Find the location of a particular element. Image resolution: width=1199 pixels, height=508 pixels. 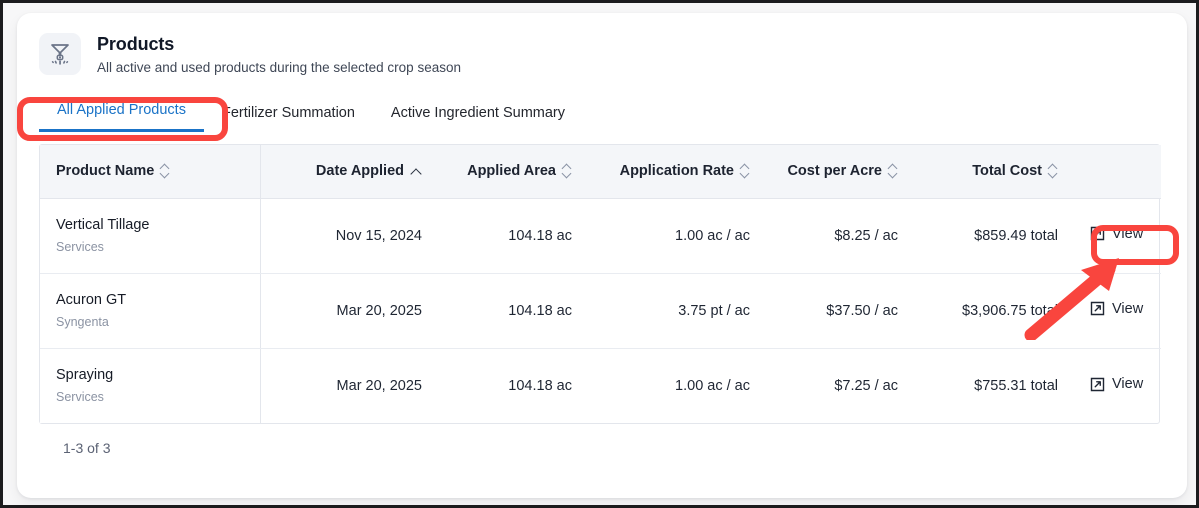

cell-total-cost: $859.49 total is located at coordinates (994, 236).